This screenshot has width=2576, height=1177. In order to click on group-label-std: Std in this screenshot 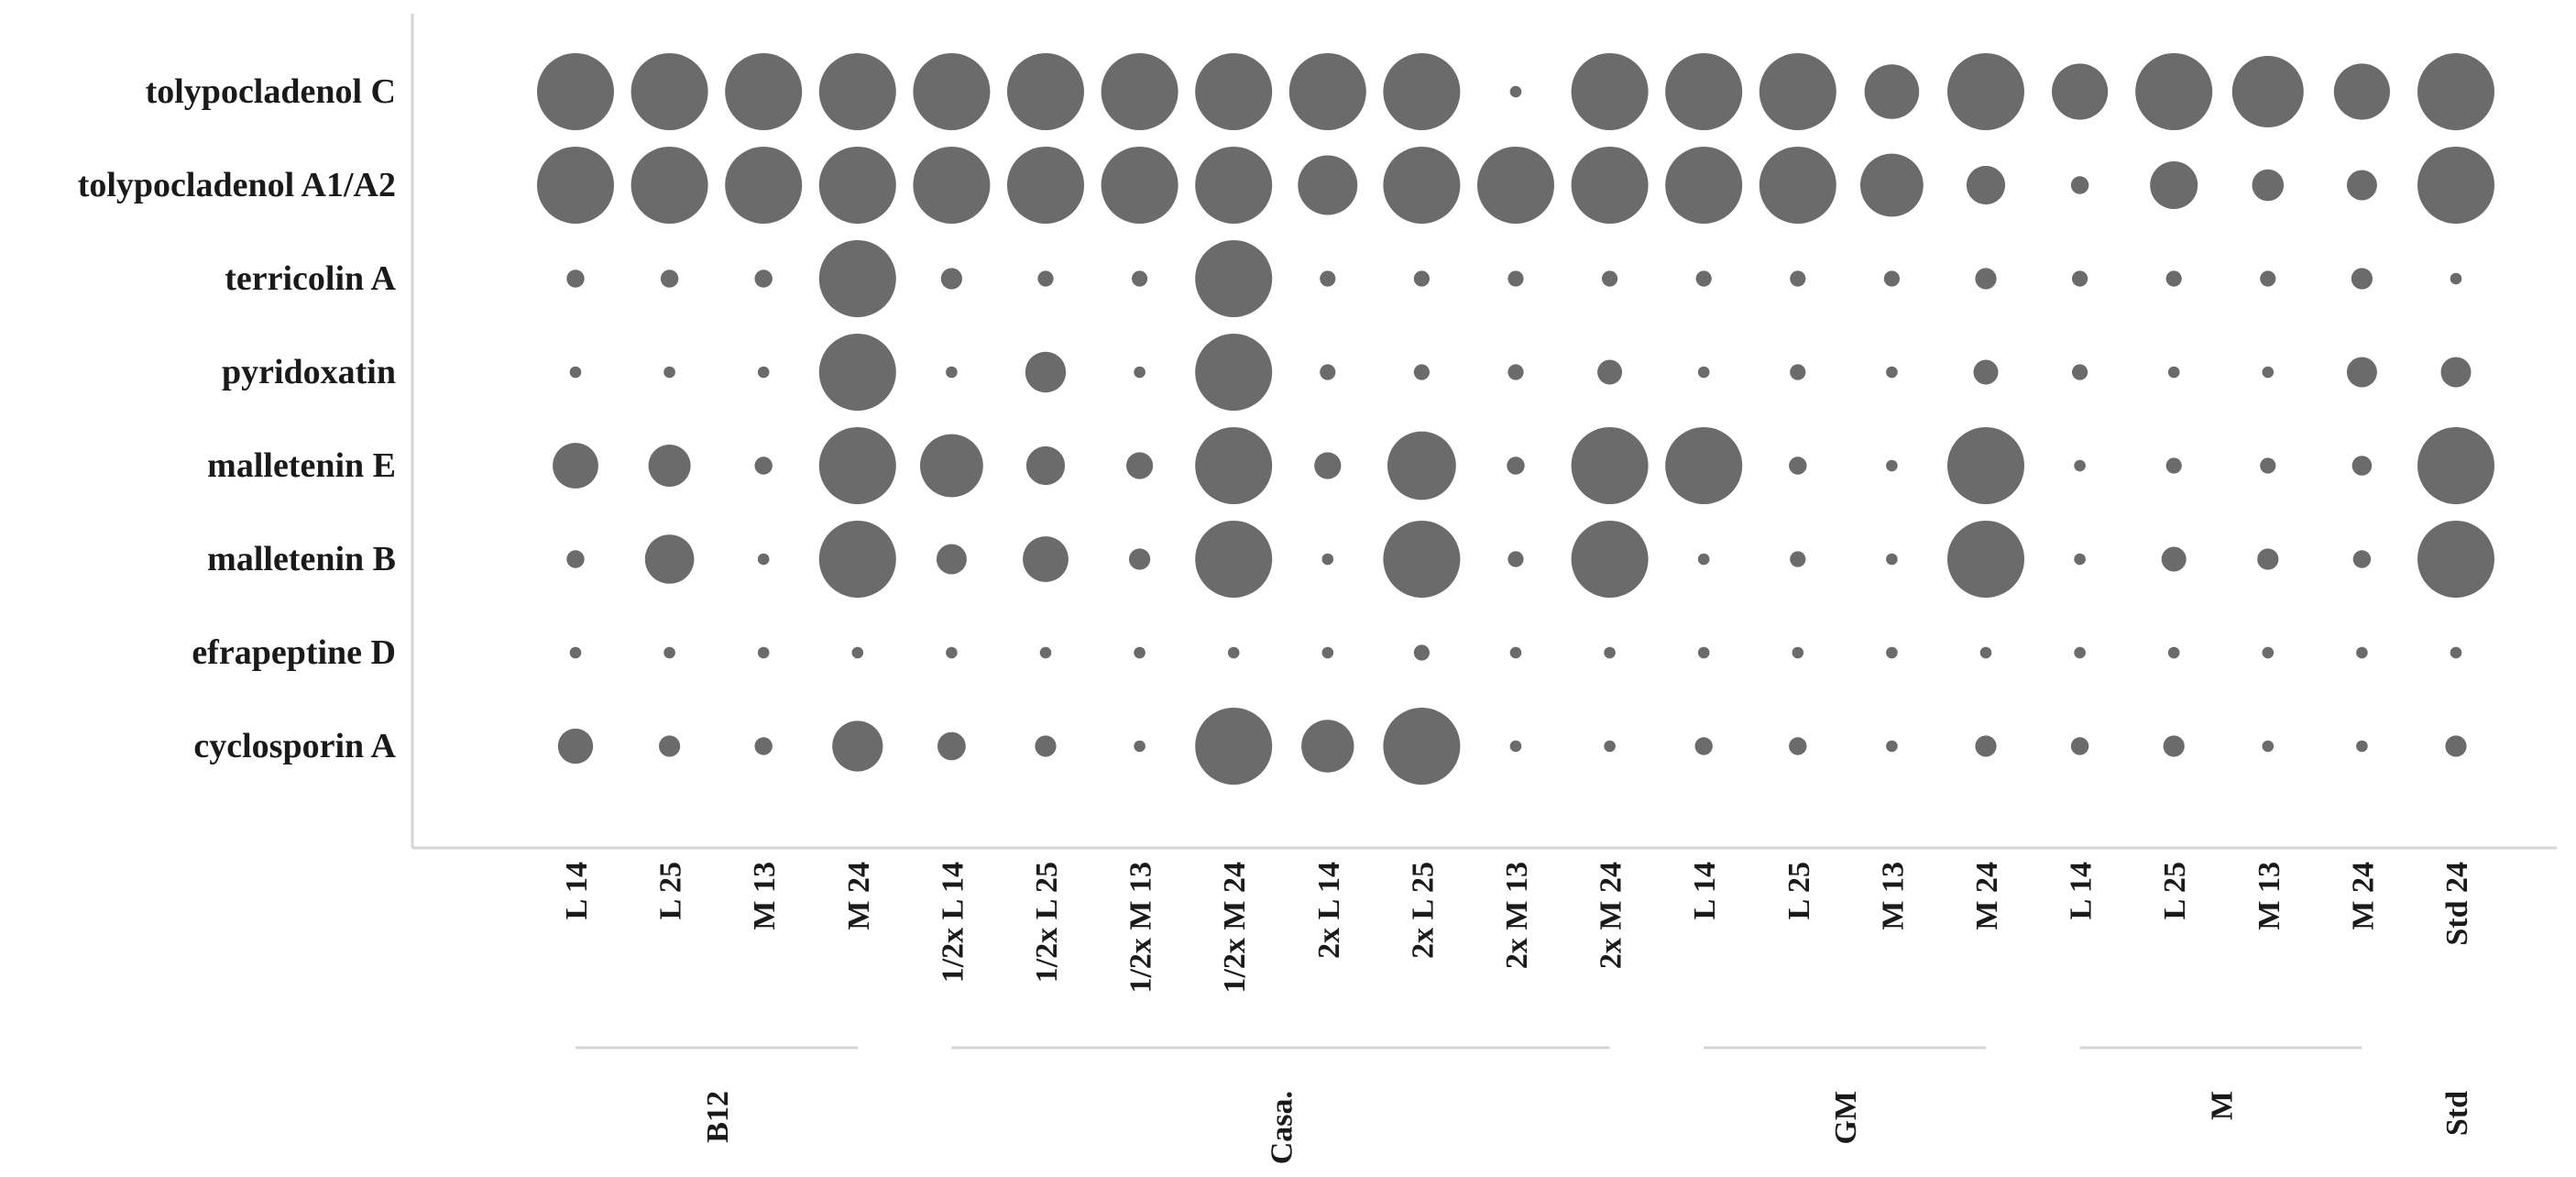, I will do `click(2457, 1113)`.